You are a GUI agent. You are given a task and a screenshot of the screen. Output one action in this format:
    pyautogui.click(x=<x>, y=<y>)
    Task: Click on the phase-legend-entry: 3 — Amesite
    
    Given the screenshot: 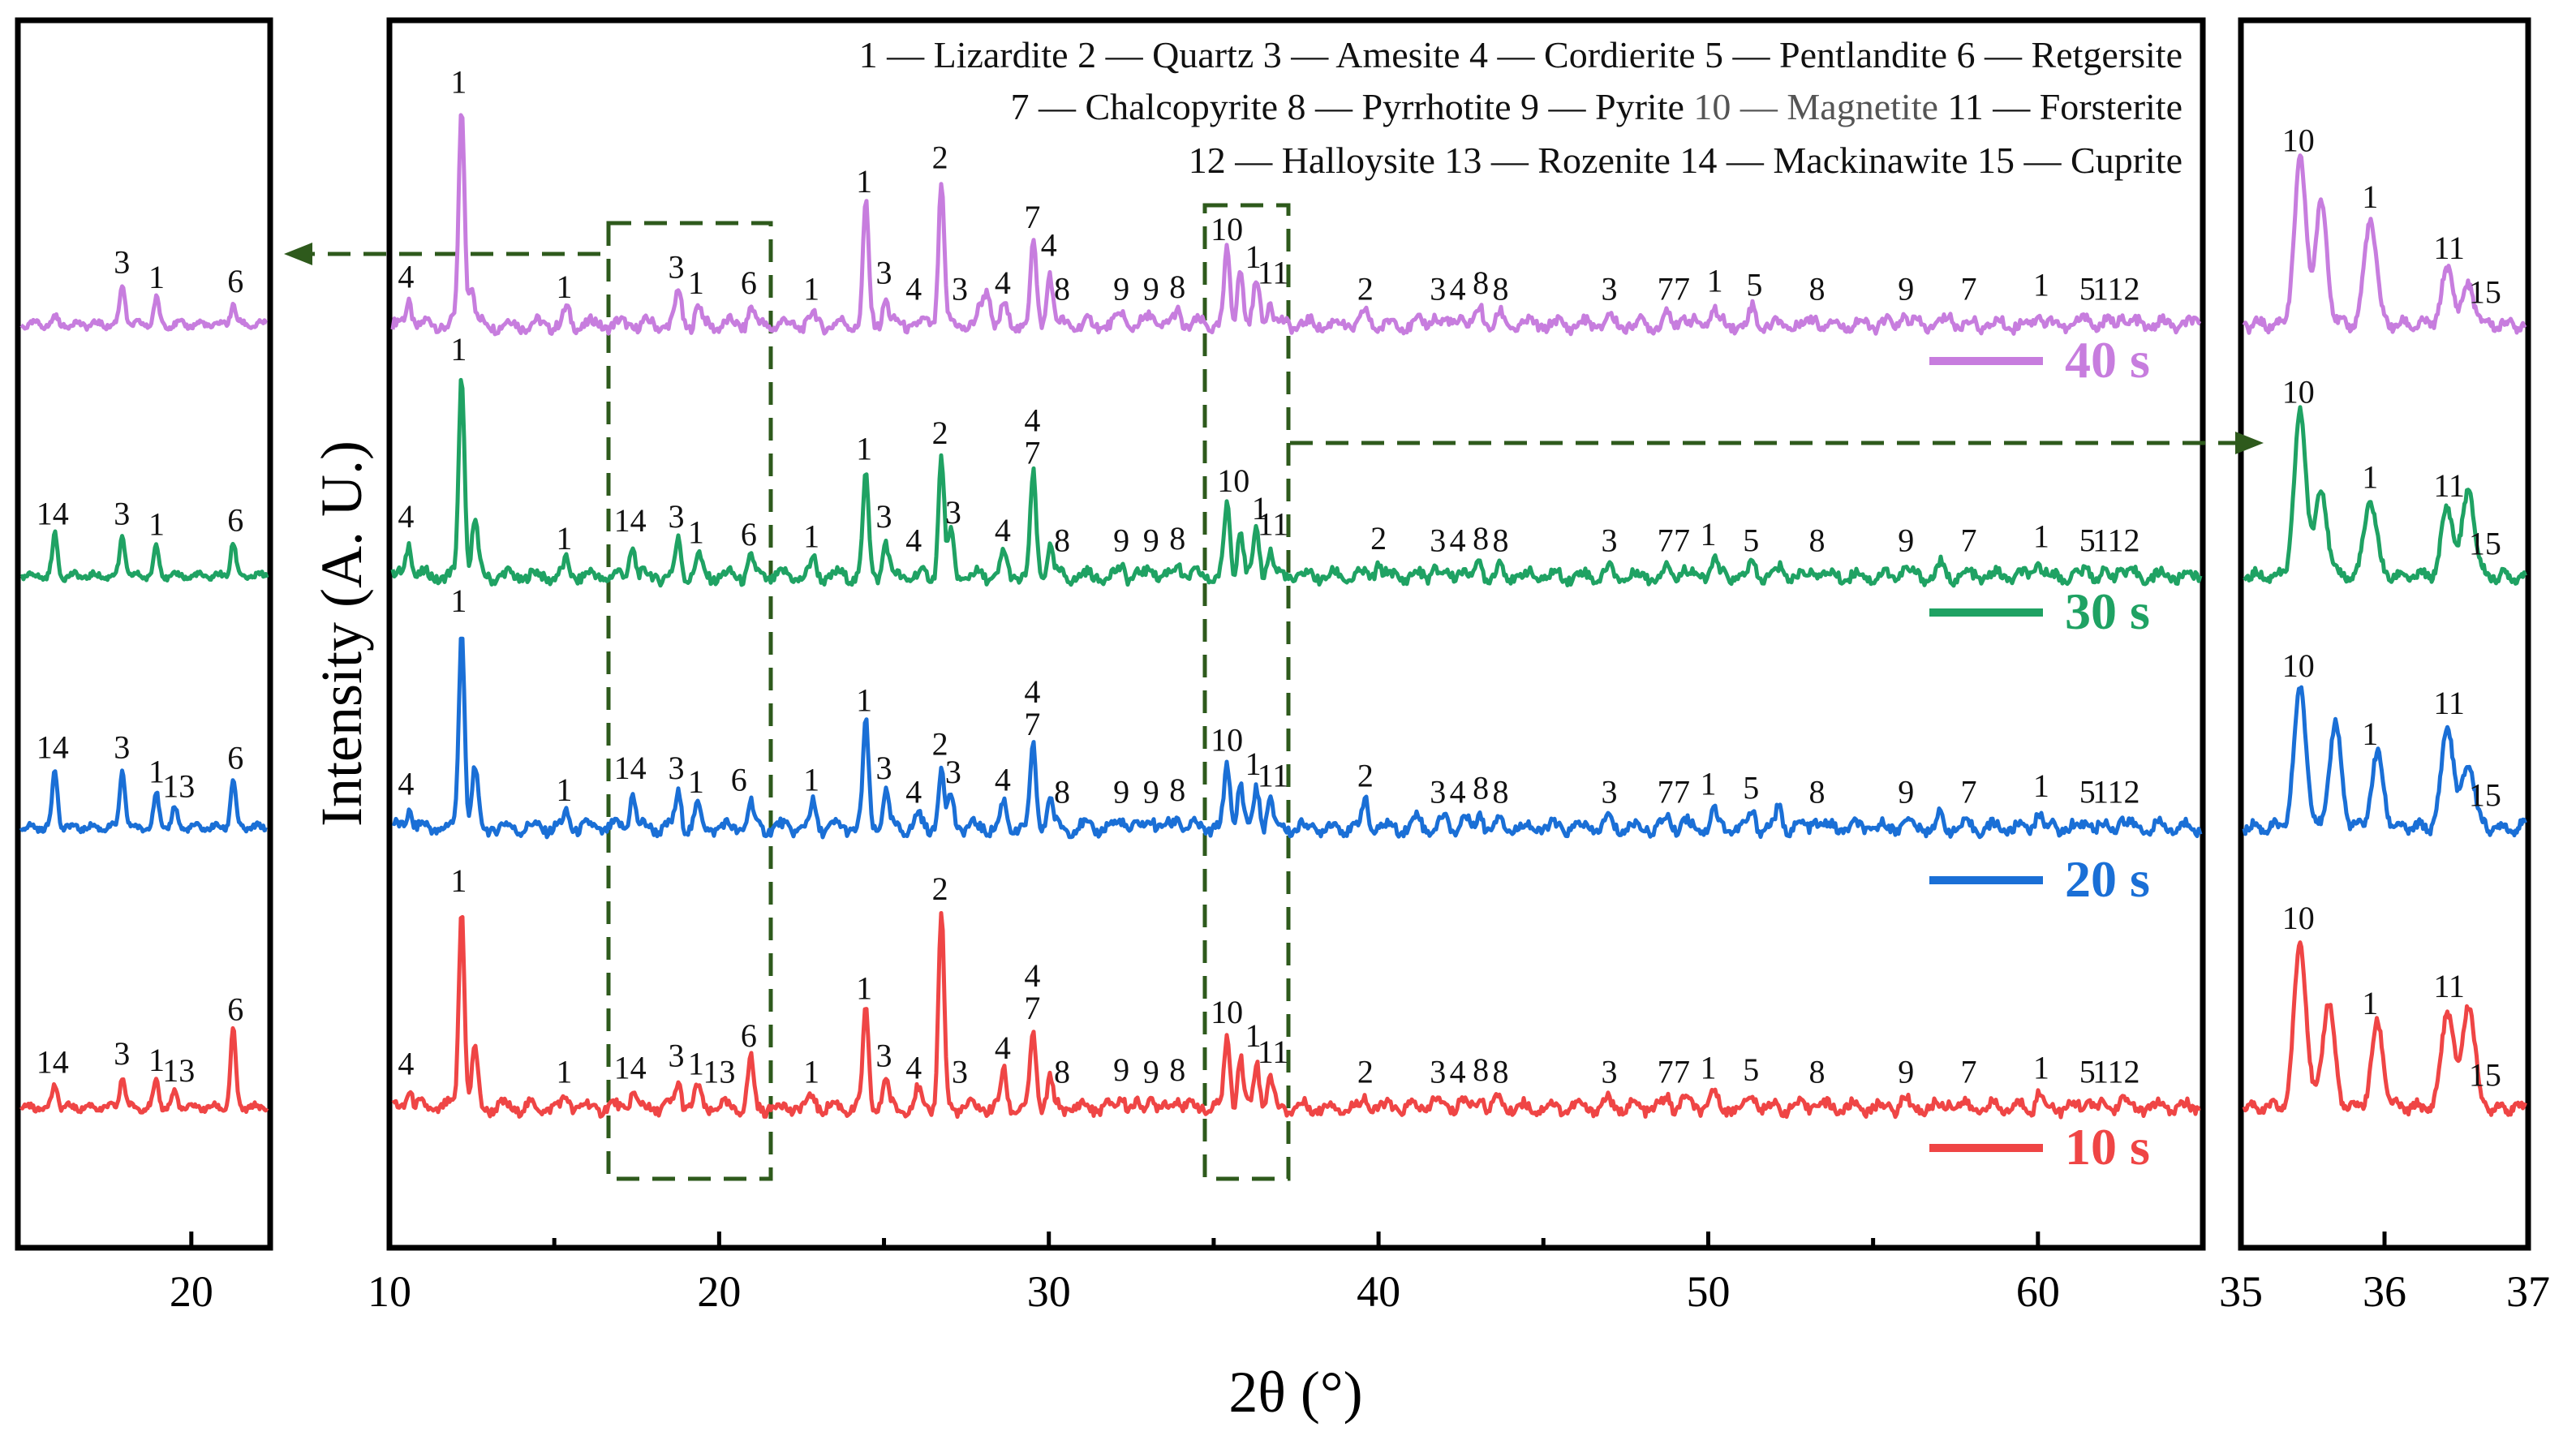 What is the action you would take?
    pyautogui.click(x=1366, y=54)
    